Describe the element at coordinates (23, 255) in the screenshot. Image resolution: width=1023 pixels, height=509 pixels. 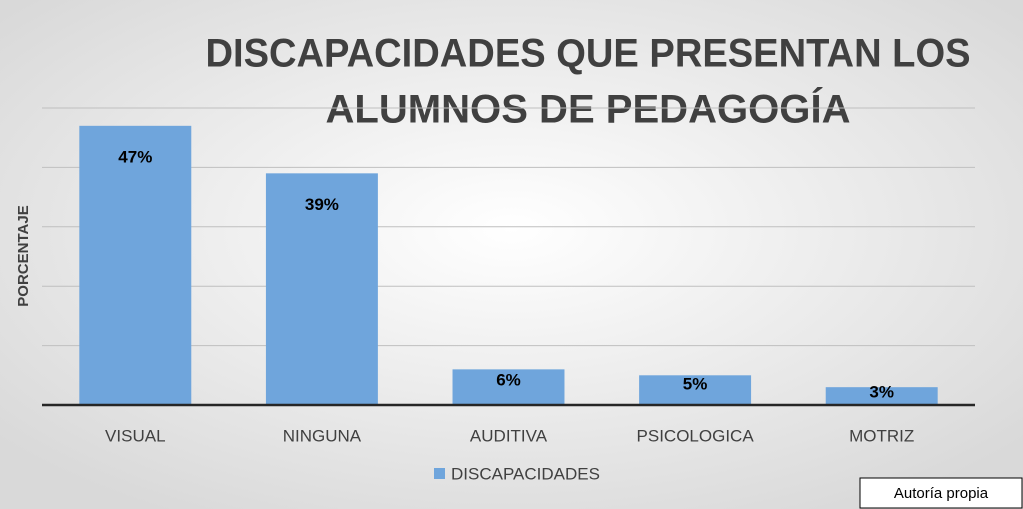
I see `y-axis-label: PORCENTAJE` at that location.